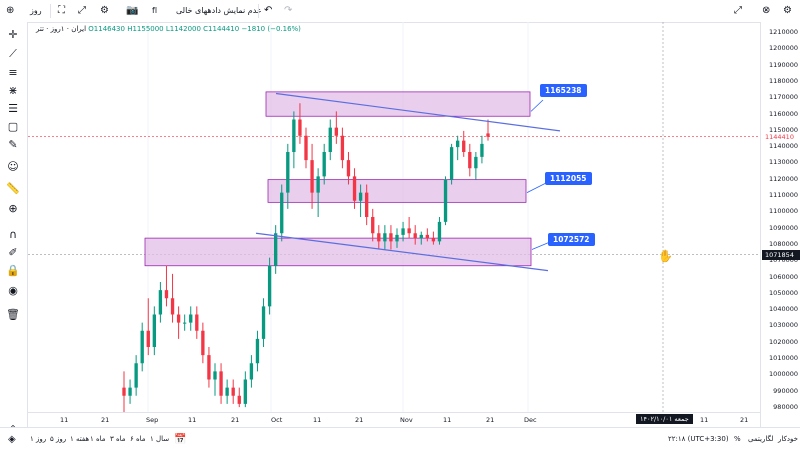  I want to click on range-button: ۶ ماه, so click(138, 439).